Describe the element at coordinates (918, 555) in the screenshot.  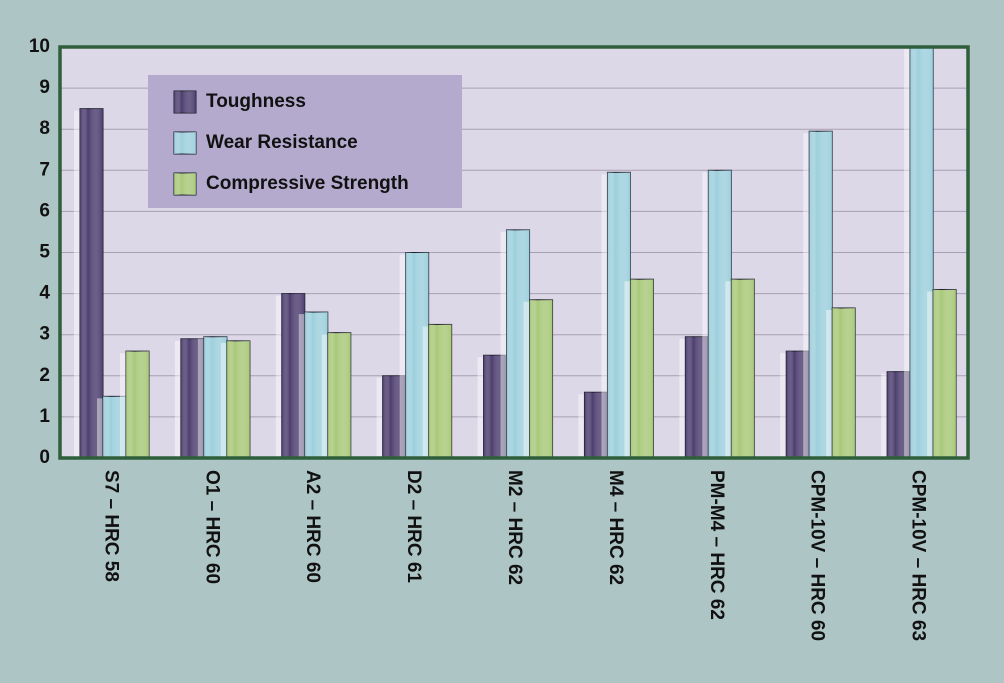
I see `x-tick-label: CPM-10V – HRC 63` at that location.